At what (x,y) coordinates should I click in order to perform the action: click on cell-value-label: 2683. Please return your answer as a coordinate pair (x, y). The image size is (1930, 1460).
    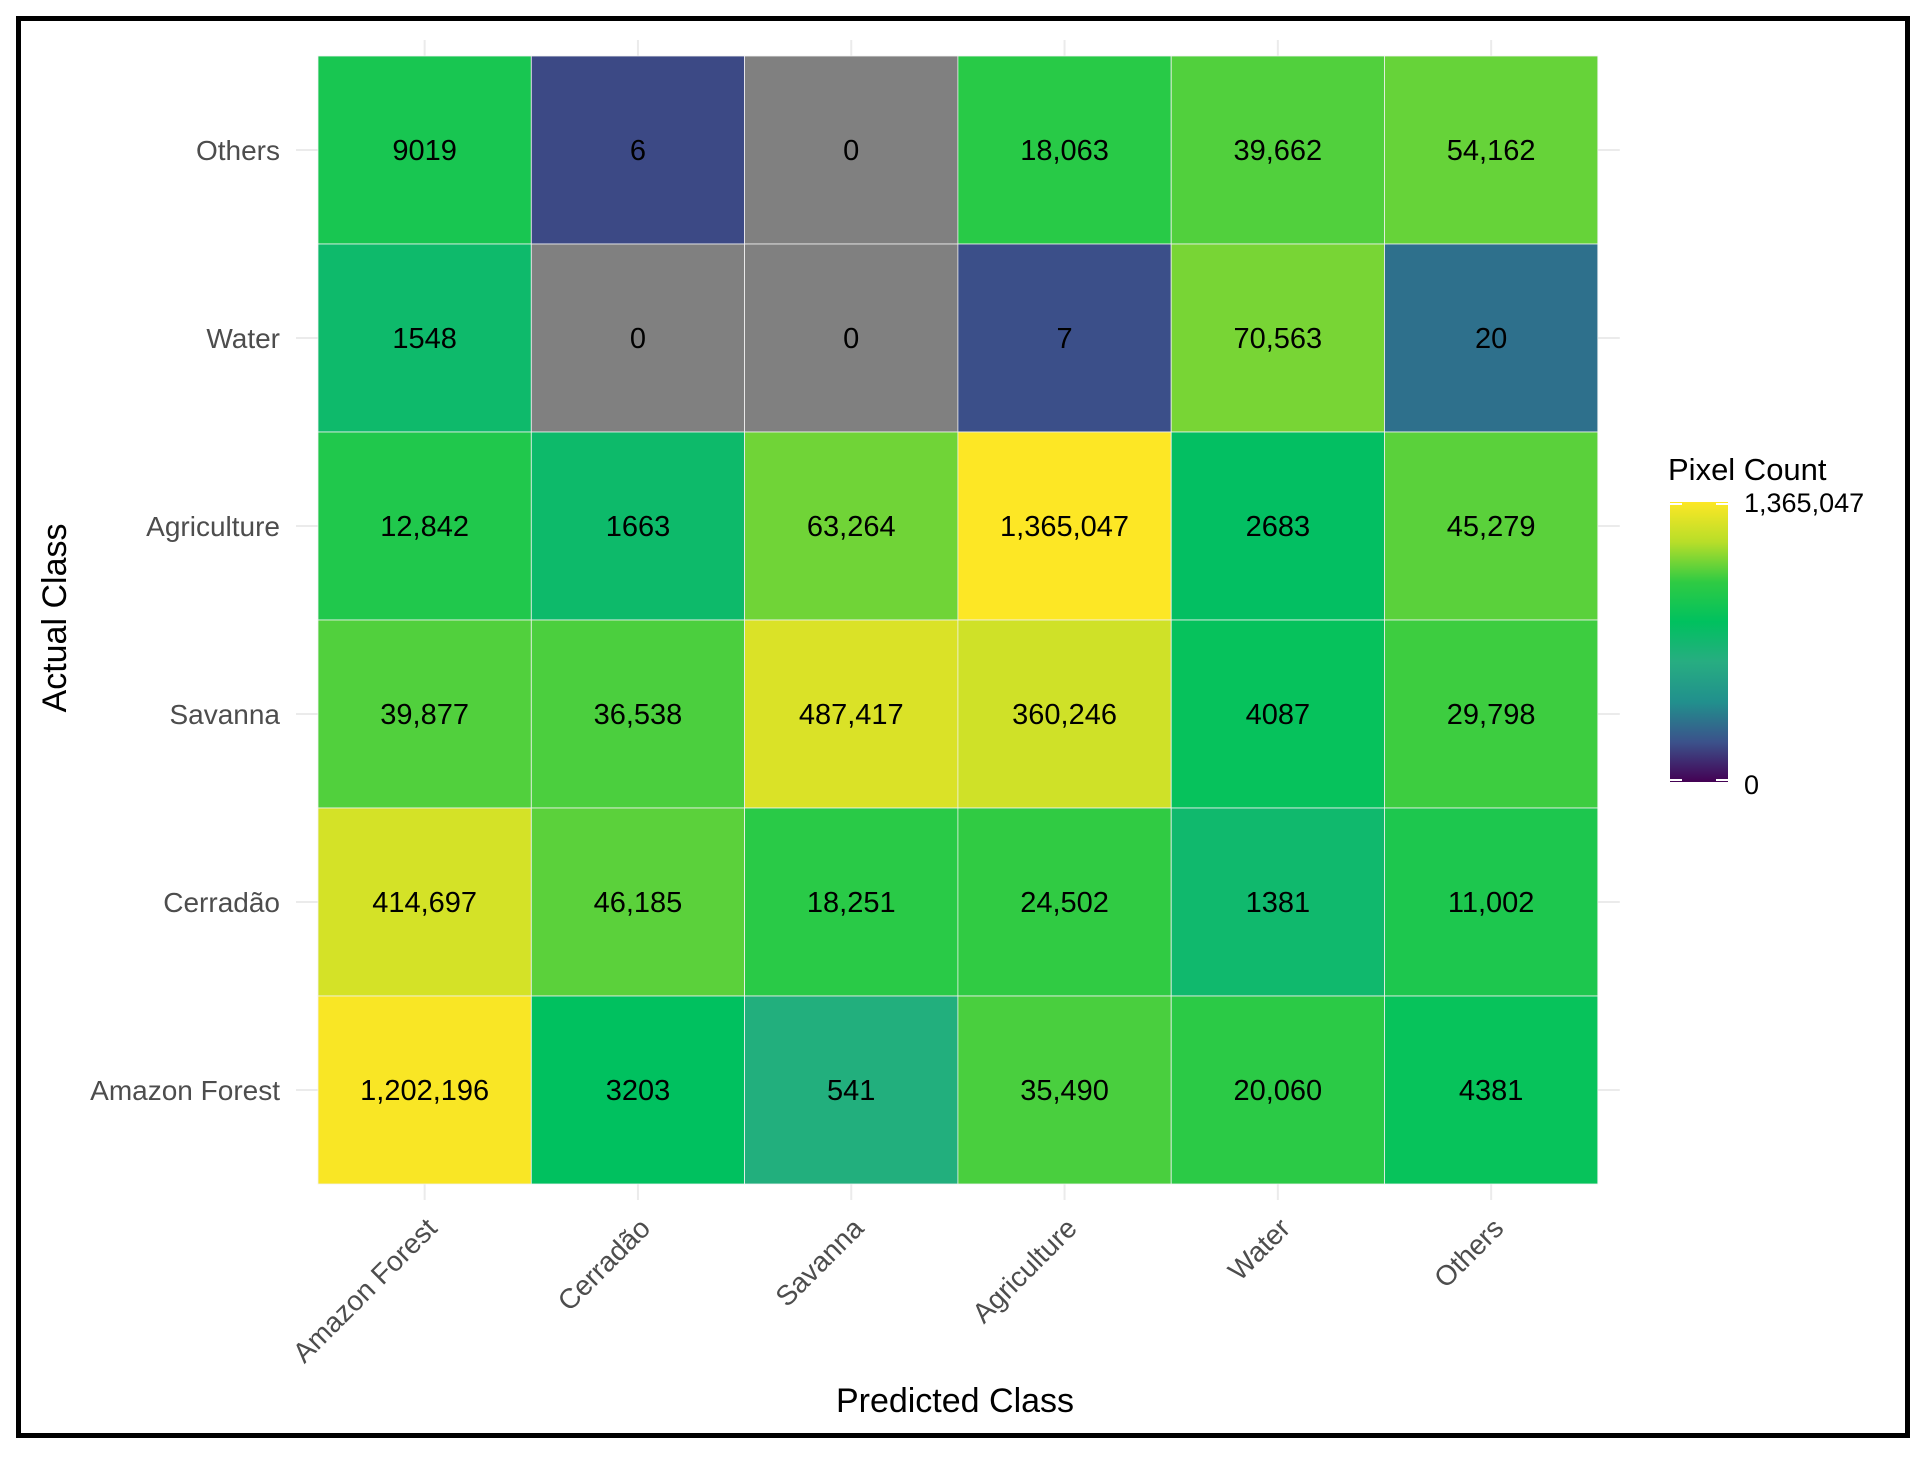
    Looking at the image, I should click on (1278, 527).